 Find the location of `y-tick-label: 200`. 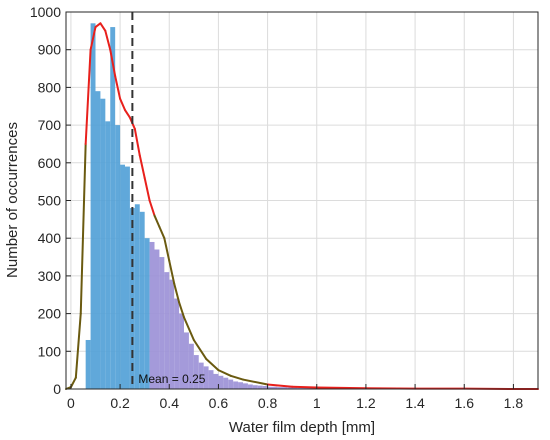

y-tick-label: 200 is located at coordinates (50, 314).